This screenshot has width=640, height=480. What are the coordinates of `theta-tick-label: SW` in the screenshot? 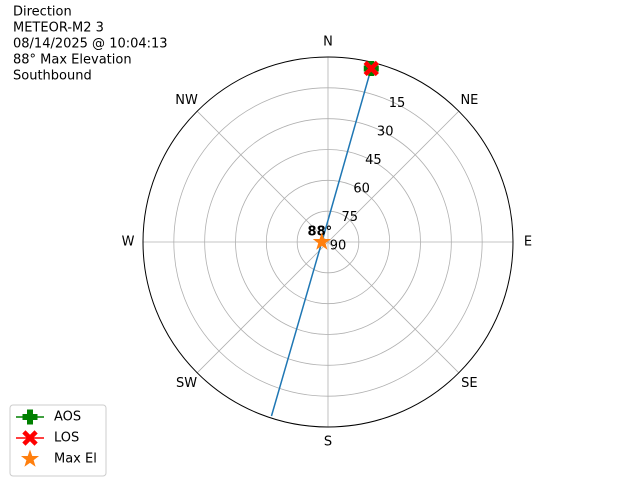 It's located at (186, 383).